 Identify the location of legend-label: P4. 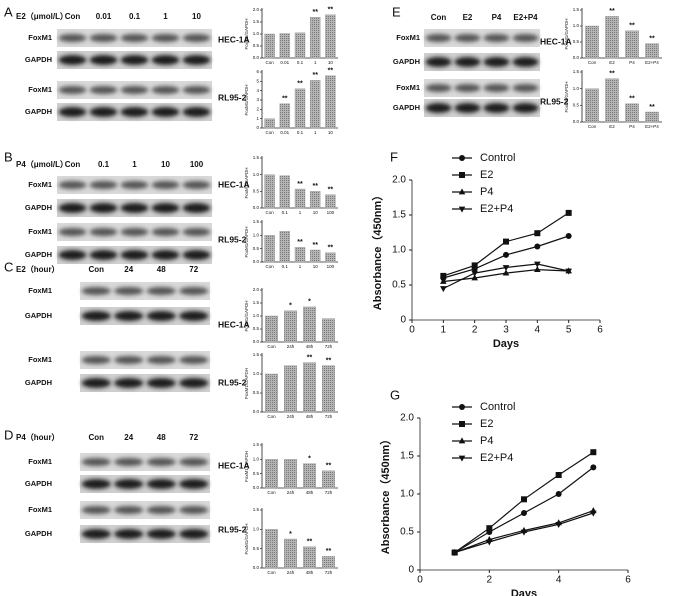
(486, 192).